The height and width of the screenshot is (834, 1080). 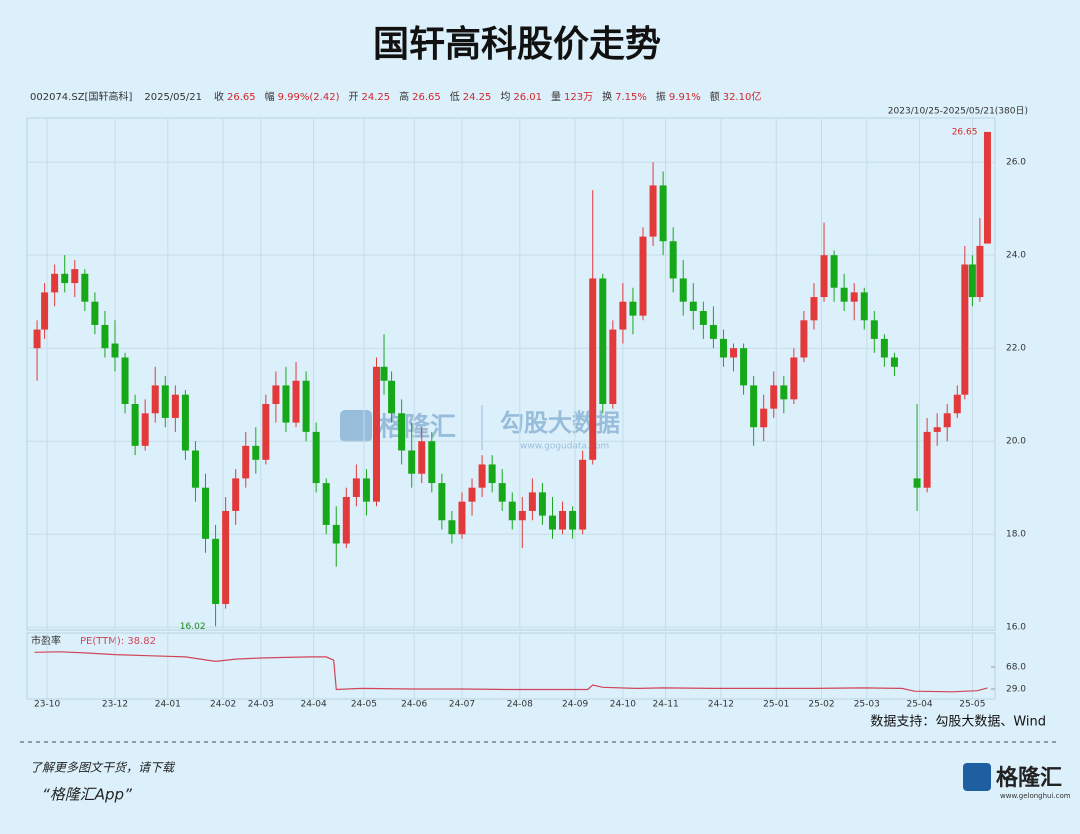 What do you see at coordinates (505, 97) in the screenshot?
I see `info-label: 均` at bounding box center [505, 97].